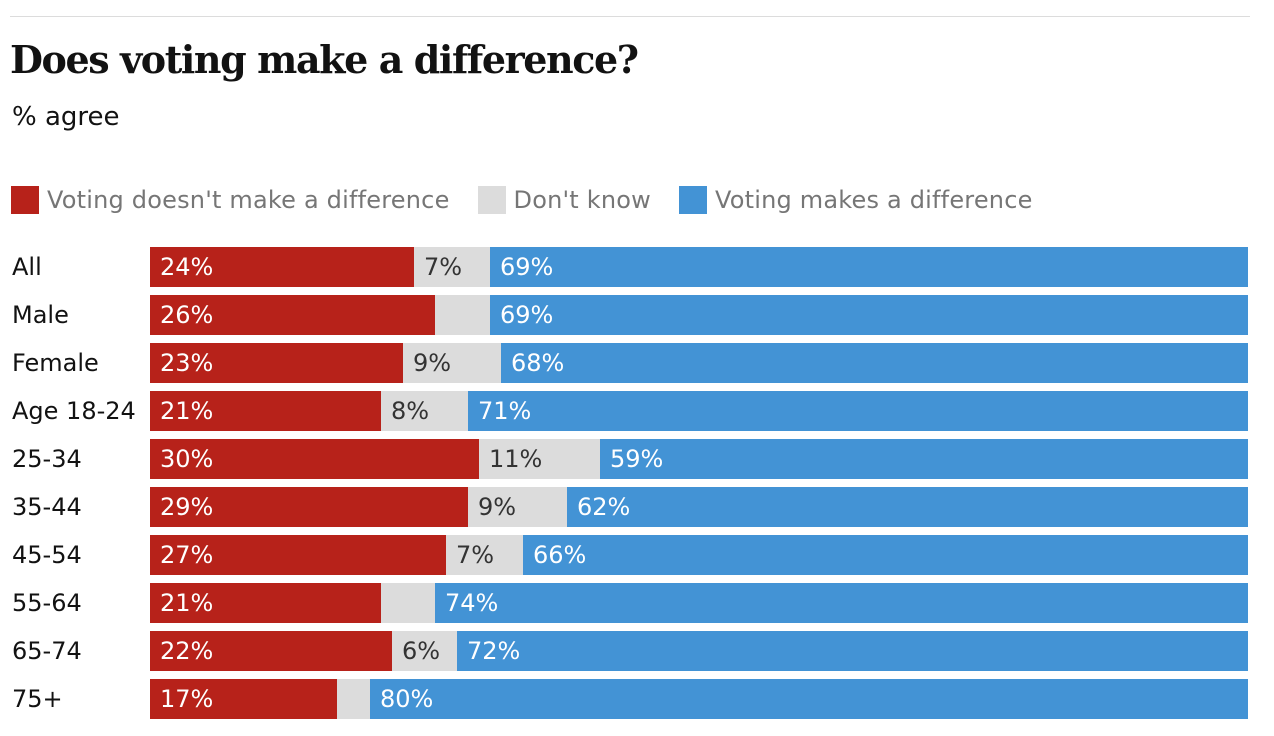  I want to click on bar-row-75: 17% 80%, so click(699, 699).